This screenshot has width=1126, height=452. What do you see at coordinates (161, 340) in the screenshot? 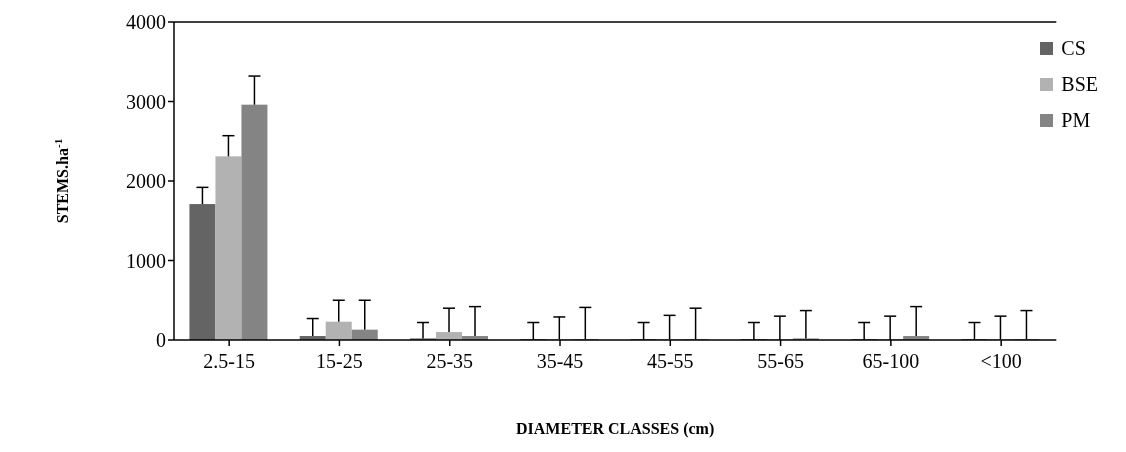
I see `y-tick-label: 0` at bounding box center [161, 340].